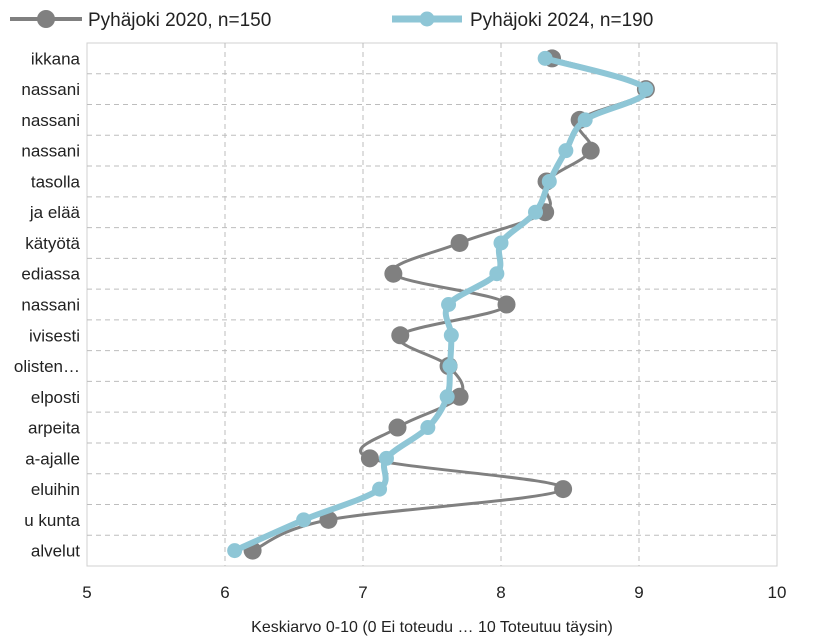 The height and width of the screenshot is (641, 821). Describe the element at coordinates (54, 335) in the screenshot. I see `category-label: ivisesti` at that location.